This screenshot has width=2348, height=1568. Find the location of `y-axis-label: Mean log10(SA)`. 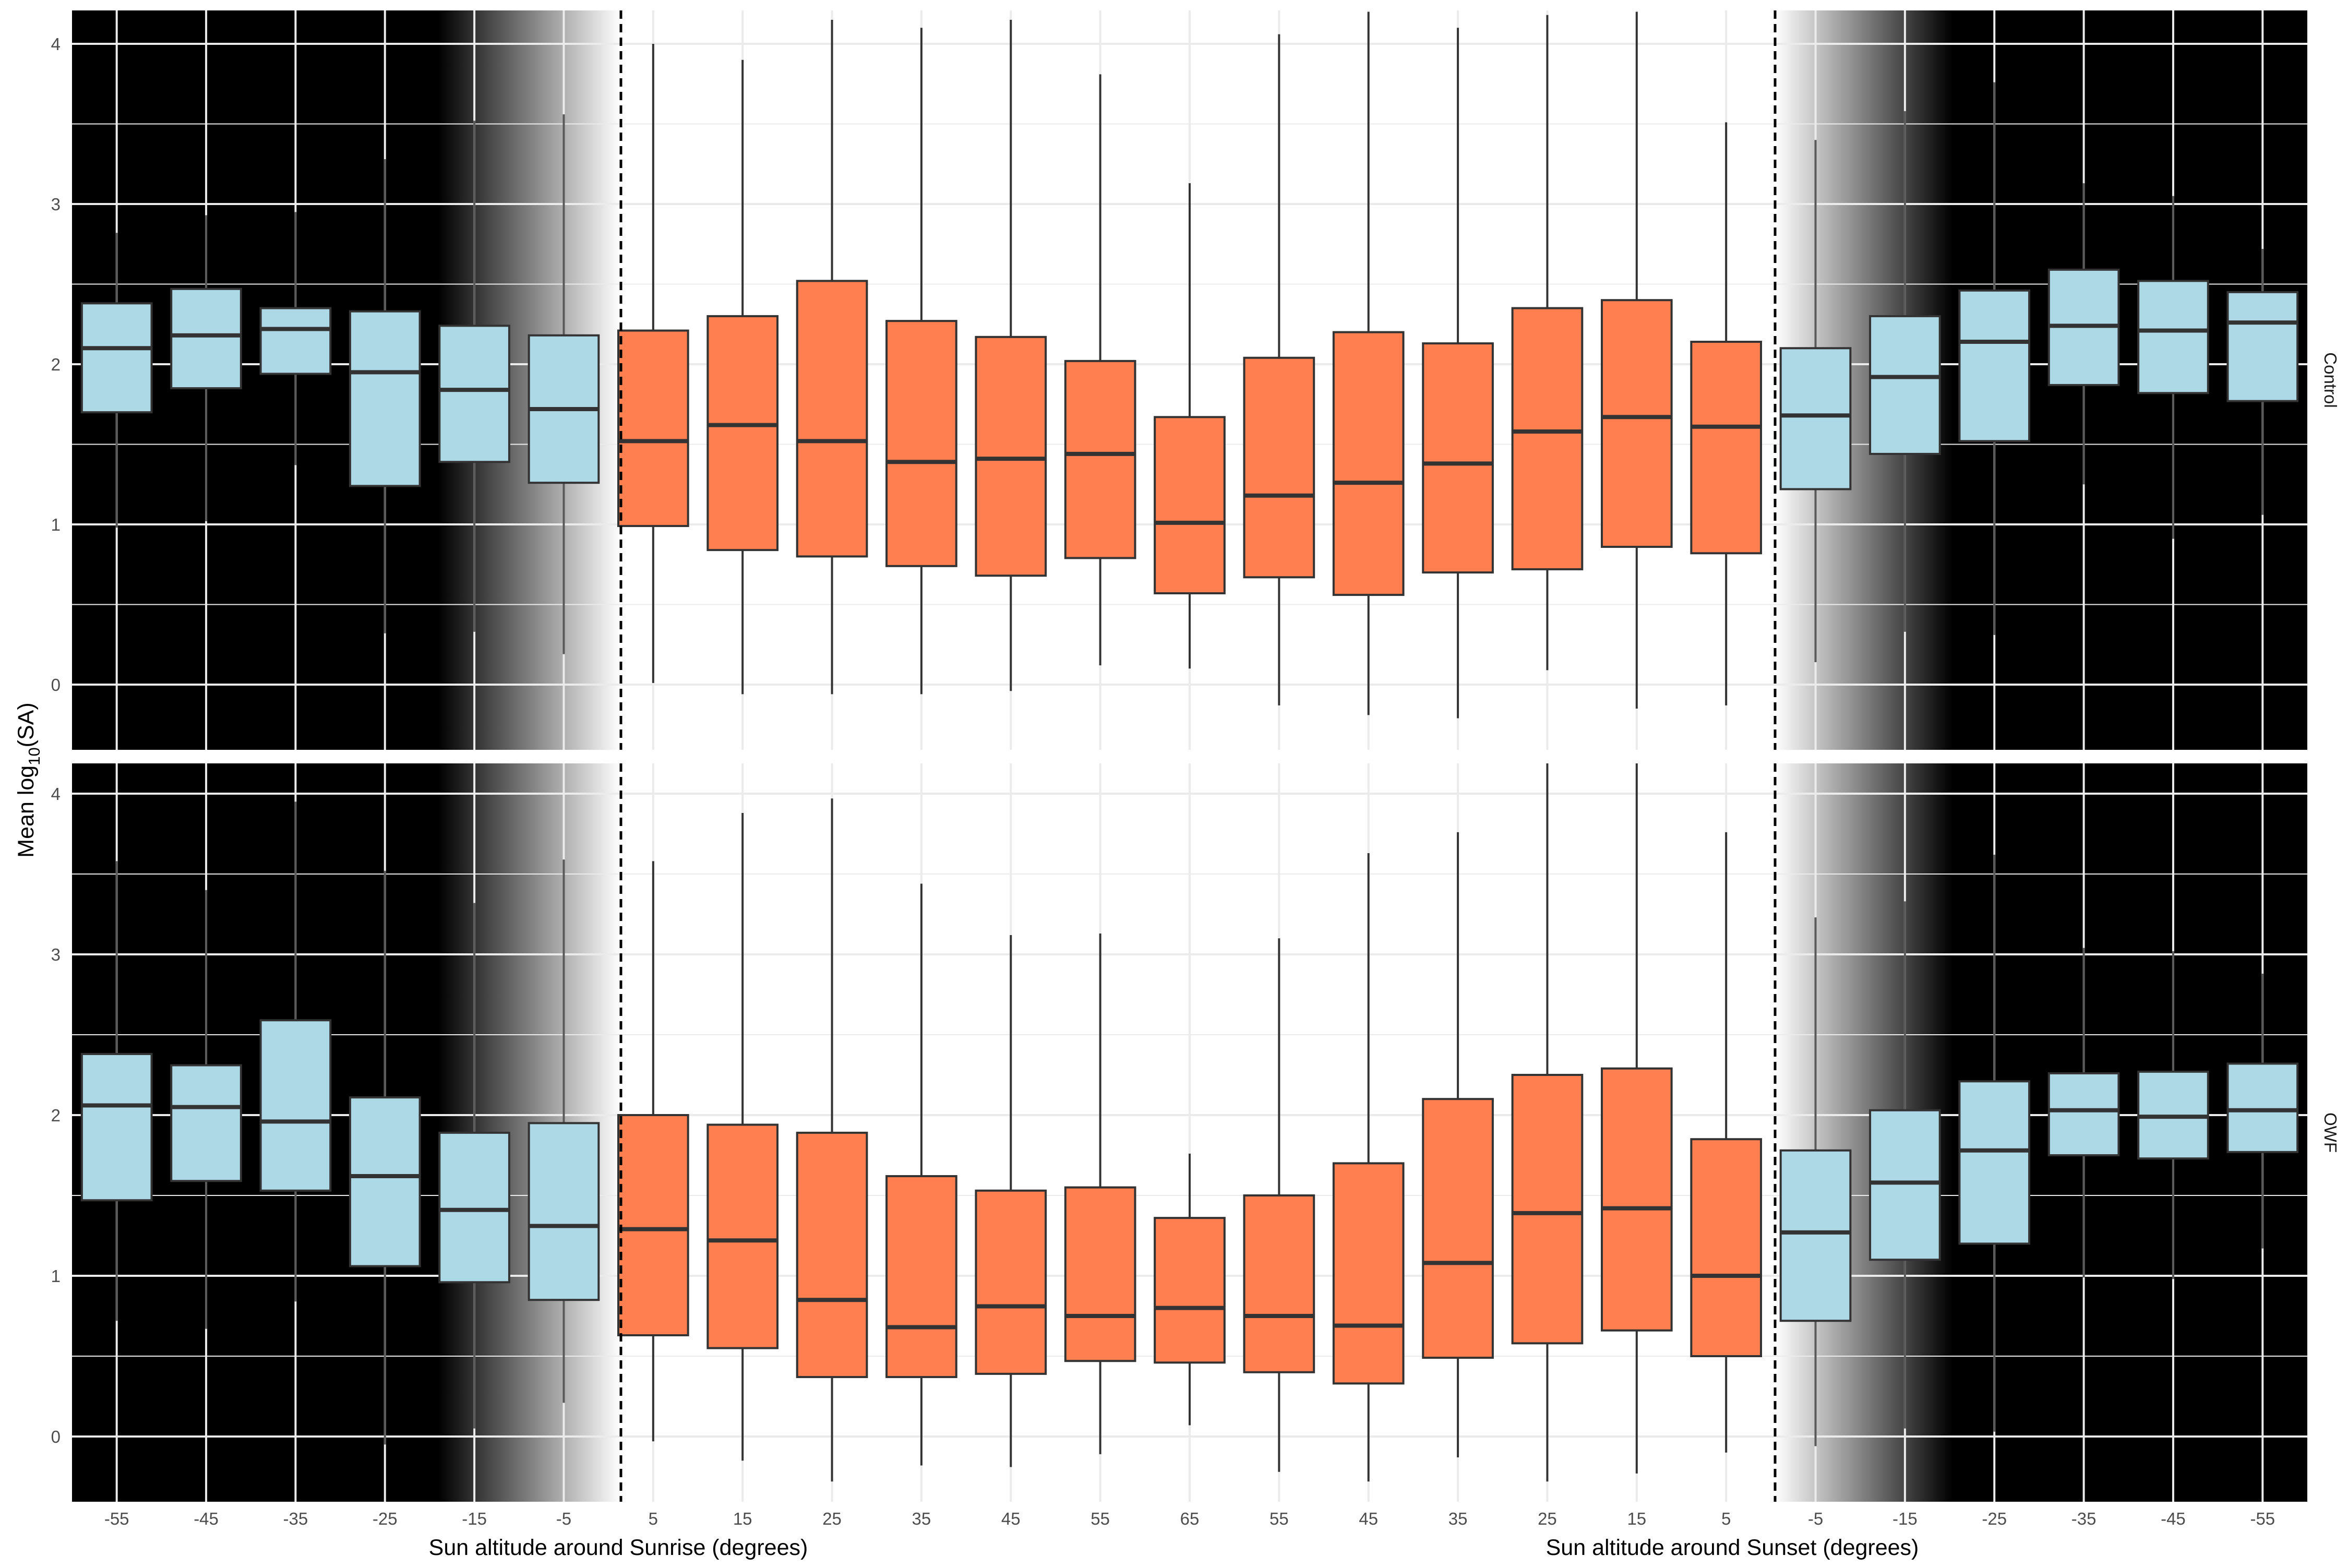

y-axis-label: Mean log10(SA) is located at coordinates (28, 779).